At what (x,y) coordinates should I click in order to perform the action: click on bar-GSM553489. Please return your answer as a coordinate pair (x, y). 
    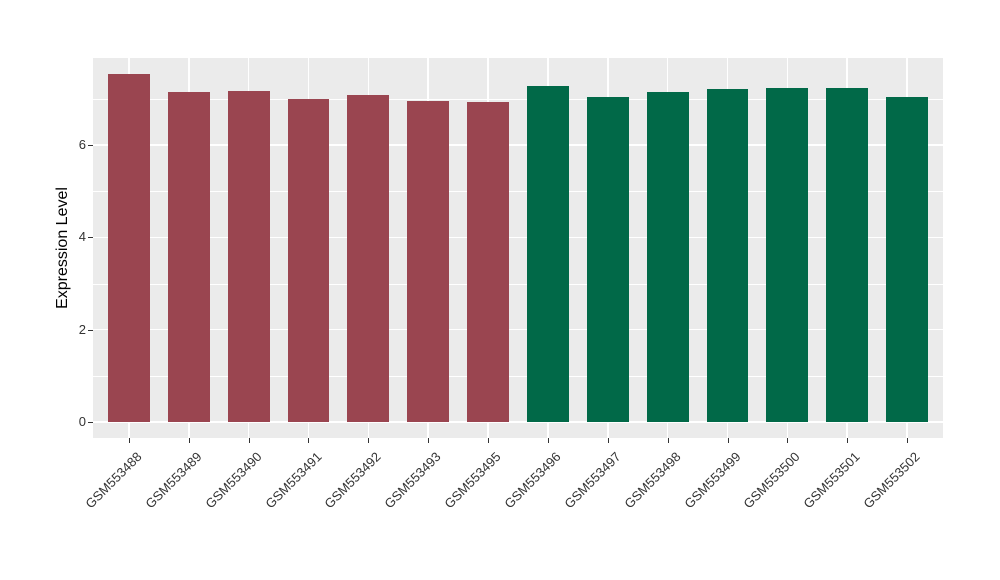
    Looking at the image, I should click on (188, 256).